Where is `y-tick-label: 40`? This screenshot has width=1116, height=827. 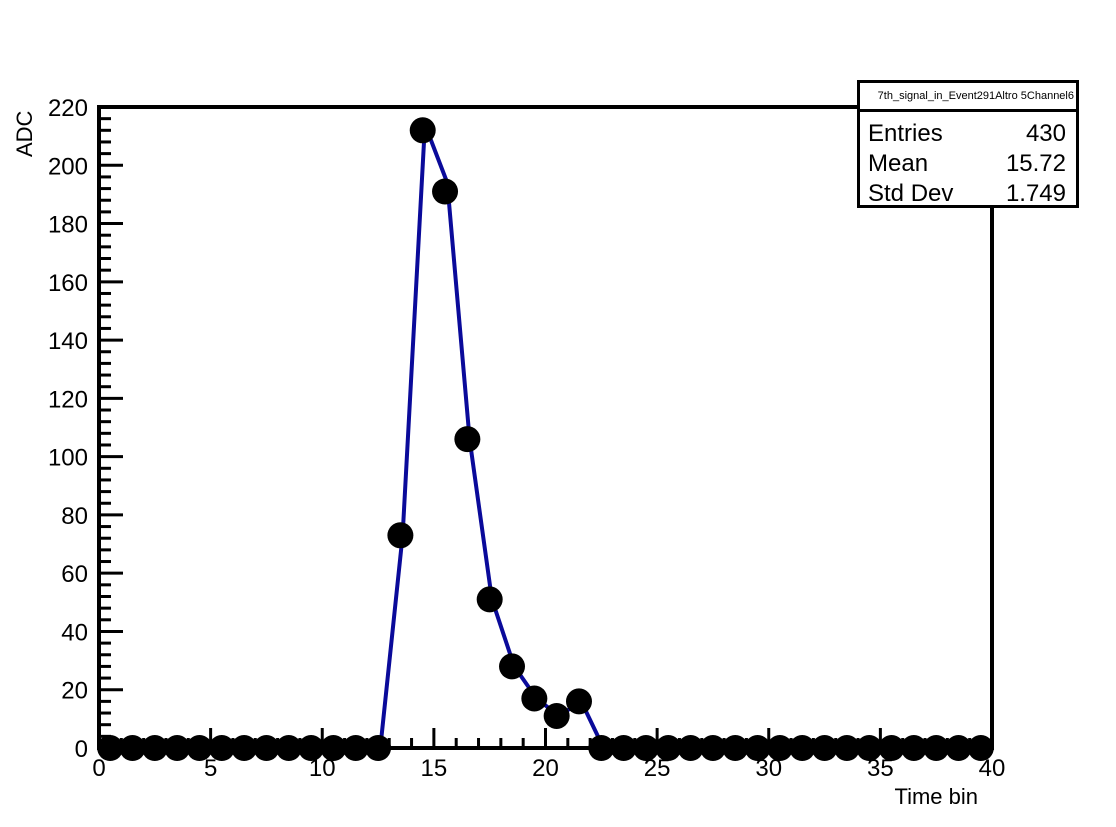
y-tick-label: 40 is located at coordinates (74, 632).